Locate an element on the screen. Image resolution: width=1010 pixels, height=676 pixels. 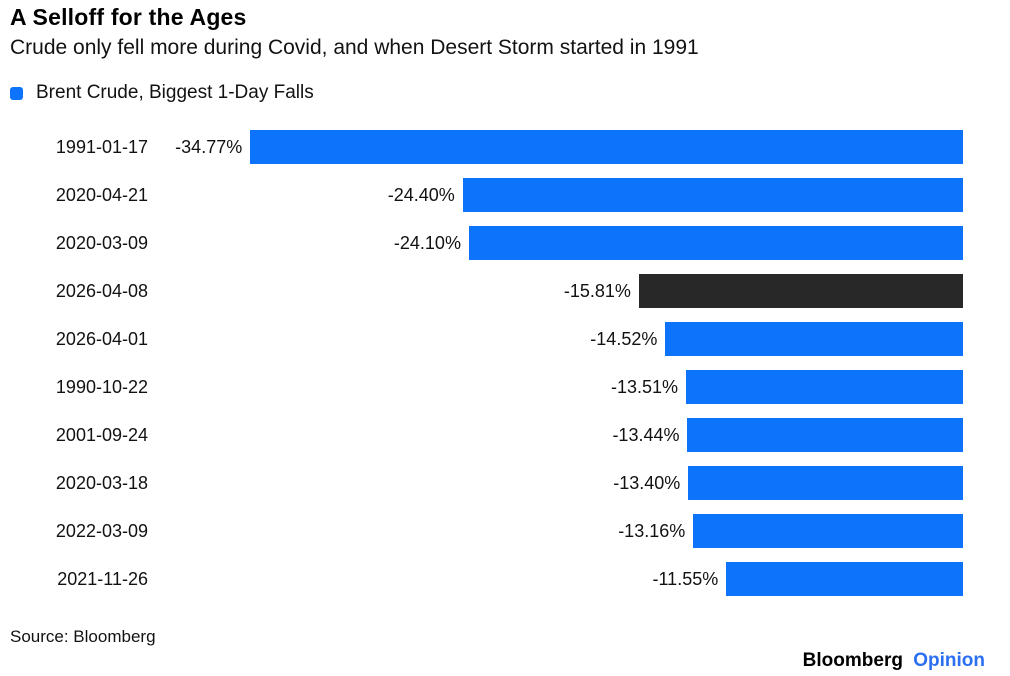
category-label: 2020-04-21 is located at coordinates (101, 194).